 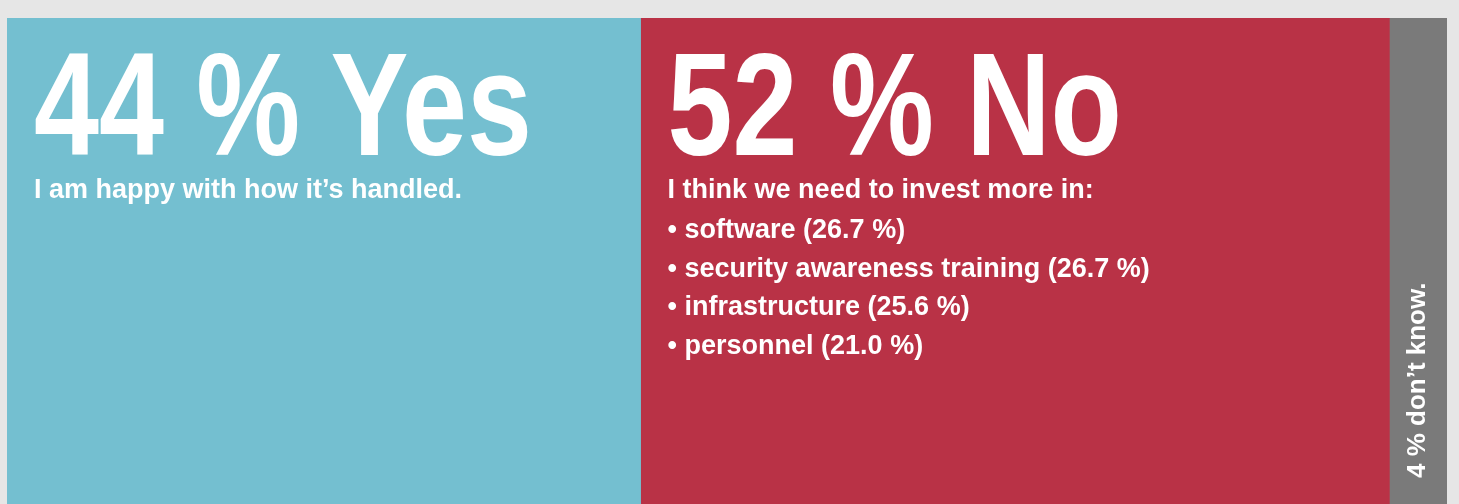 I want to click on annotation: • infrastructure (25.6 %), so click(x=818, y=306).